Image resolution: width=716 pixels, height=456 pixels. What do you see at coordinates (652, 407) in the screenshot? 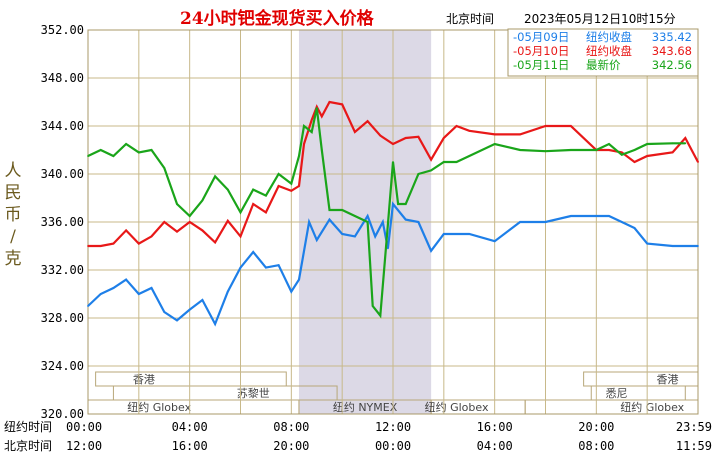
I see `session-ny-globex-3-label: 纽约 Globex` at bounding box center [652, 407].